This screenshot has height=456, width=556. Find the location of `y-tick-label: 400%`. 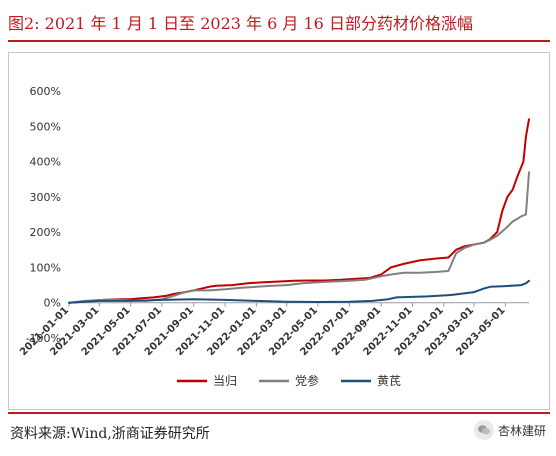

y-tick-label: 400% is located at coordinates (45, 162).